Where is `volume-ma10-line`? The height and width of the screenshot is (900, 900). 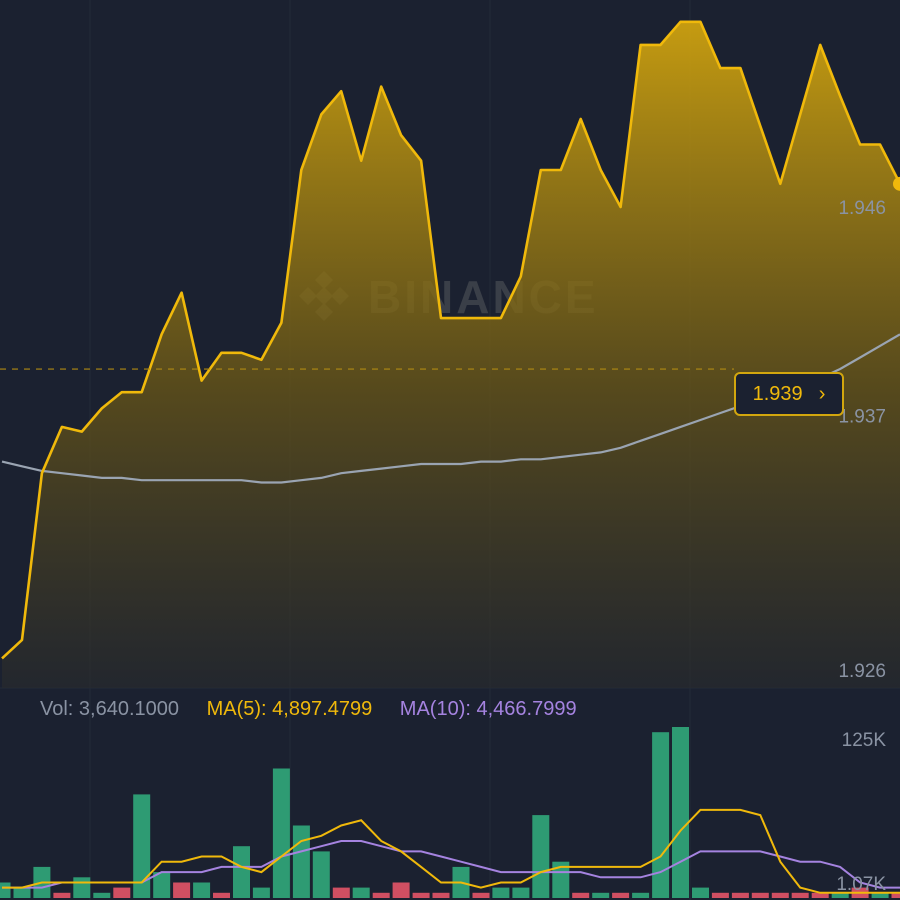
volume-ma10-line is located at coordinates (451, 864).